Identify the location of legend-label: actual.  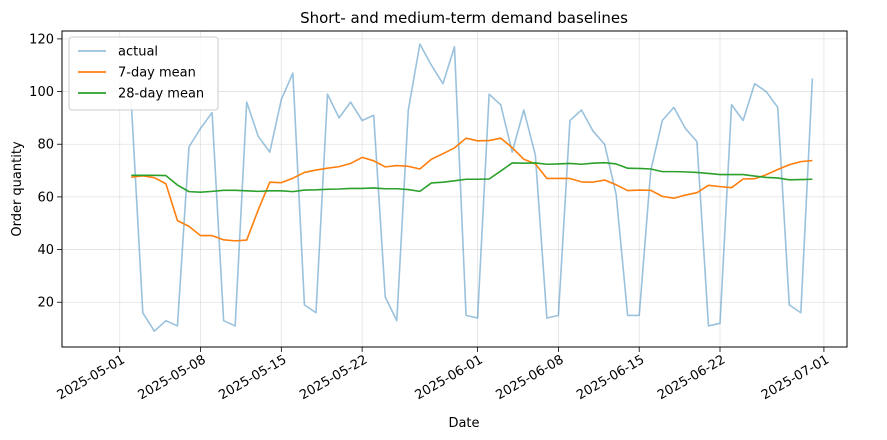
(138, 52).